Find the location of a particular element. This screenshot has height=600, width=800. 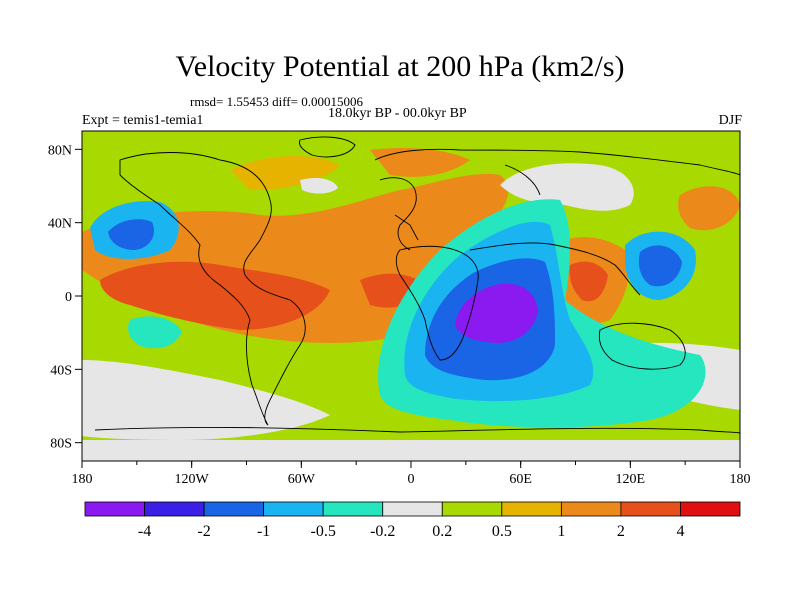

colorbar-label: -0.2 is located at coordinates (382, 531).